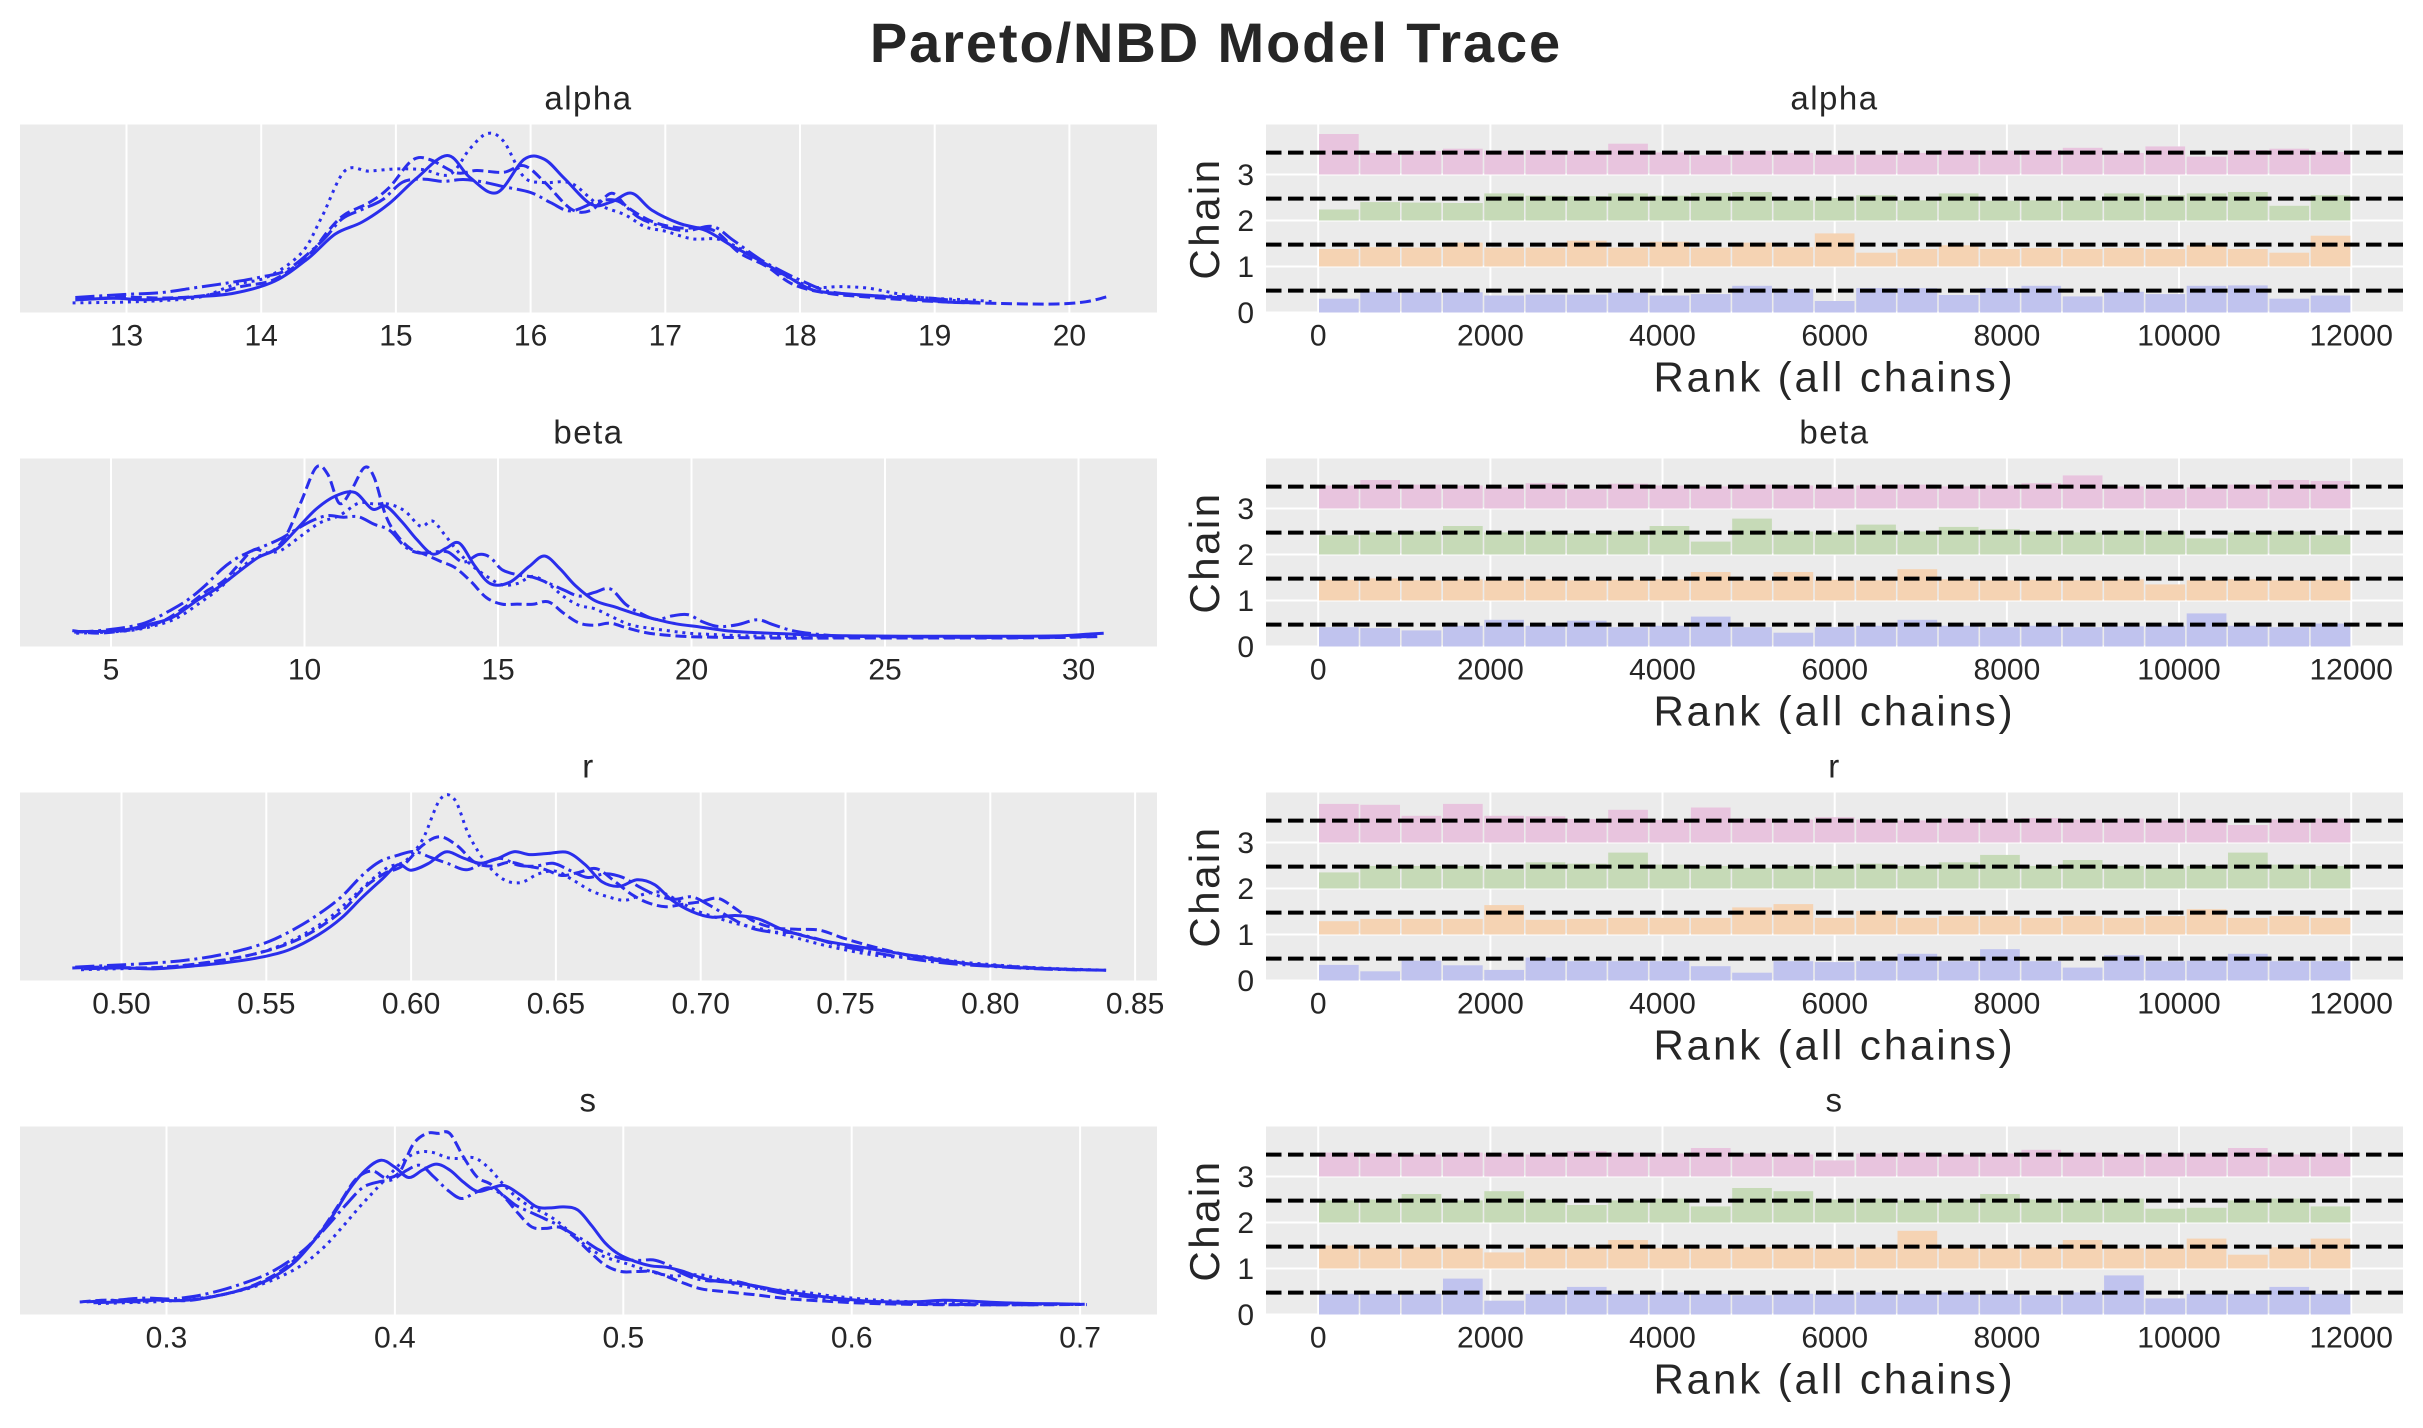 This screenshot has width=2423, height=1428. What do you see at coordinates (1135, 1004) in the screenshot?
I see `svg-text: 0.85` at bounding box center [1135, 1004].